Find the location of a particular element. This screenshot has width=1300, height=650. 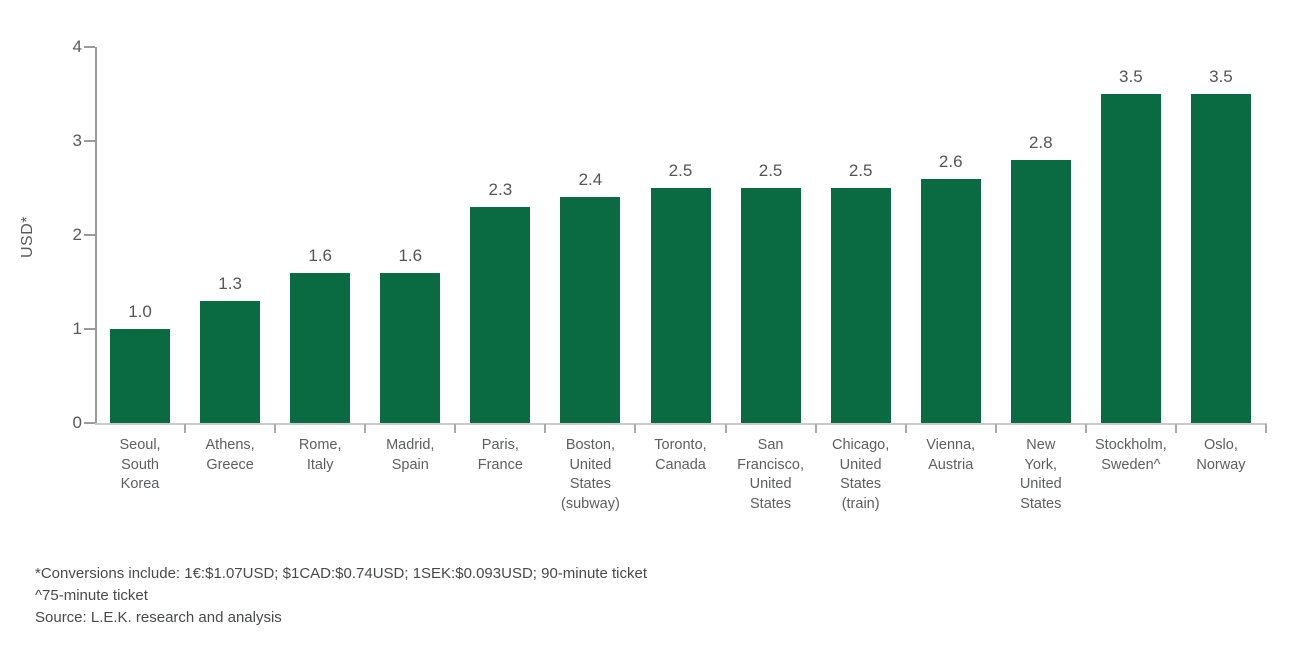

bar-value-label: 1.3 is located at coordinates (230, 283).